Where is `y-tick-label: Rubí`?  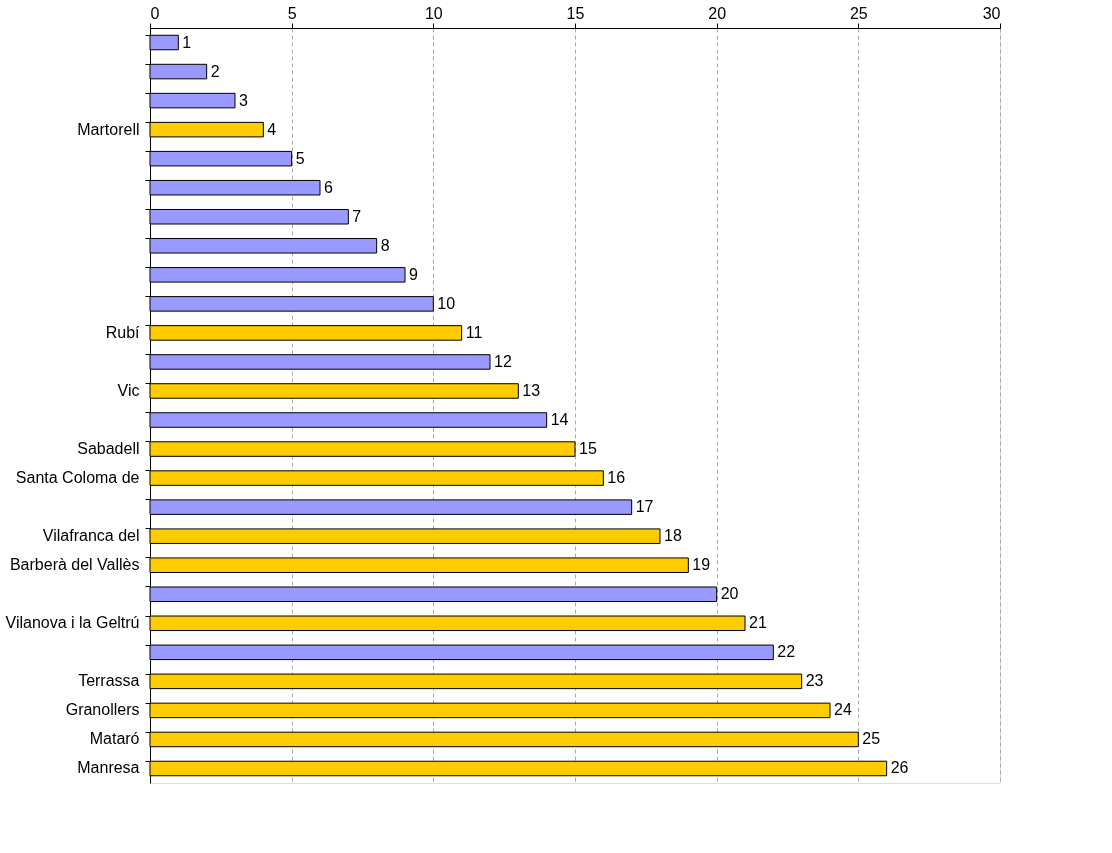
y-tick-label: Rubí is located at coordinates (123, 332).